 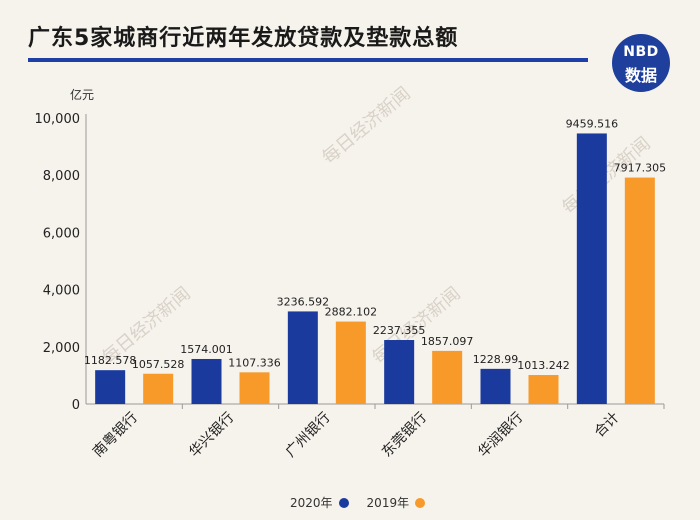 I want to click on bar-value-label: 1182.578, so click(x=110, y=360).